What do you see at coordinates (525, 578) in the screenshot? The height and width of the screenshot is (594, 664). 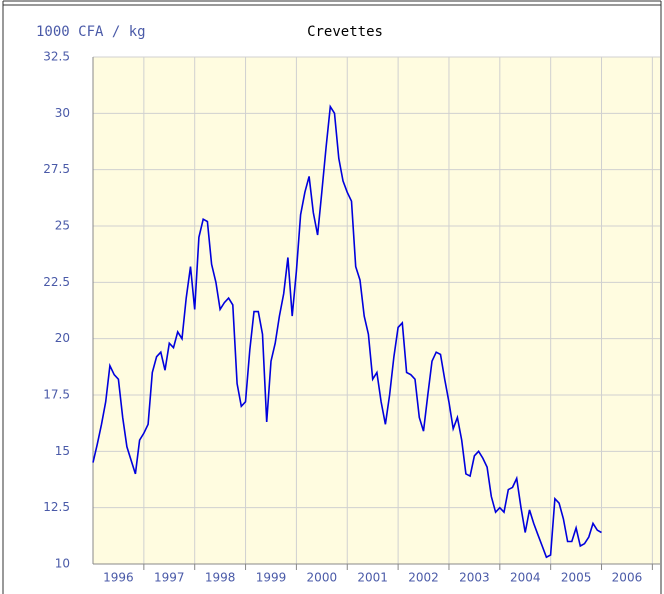 I see `x-tick-label: 2004` at bounding box center [525, 578].